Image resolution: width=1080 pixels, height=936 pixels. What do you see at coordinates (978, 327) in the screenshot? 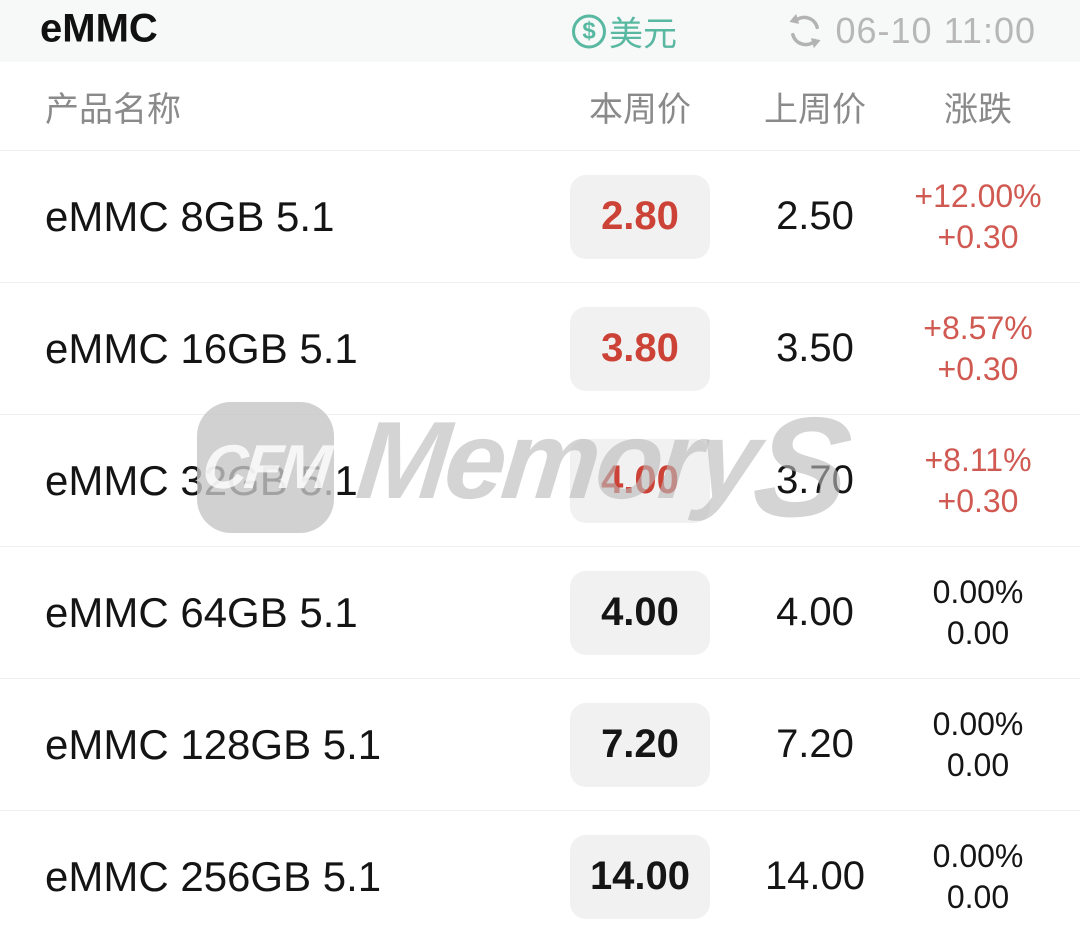
I see `change-percent: +8.57%` at bounding box center [978, 327].